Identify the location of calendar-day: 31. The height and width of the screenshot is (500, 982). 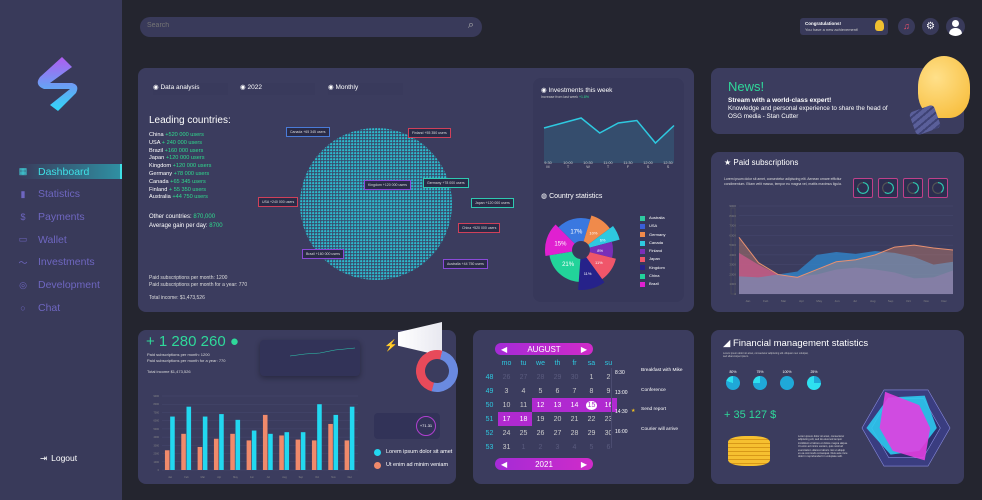
(506, 447).